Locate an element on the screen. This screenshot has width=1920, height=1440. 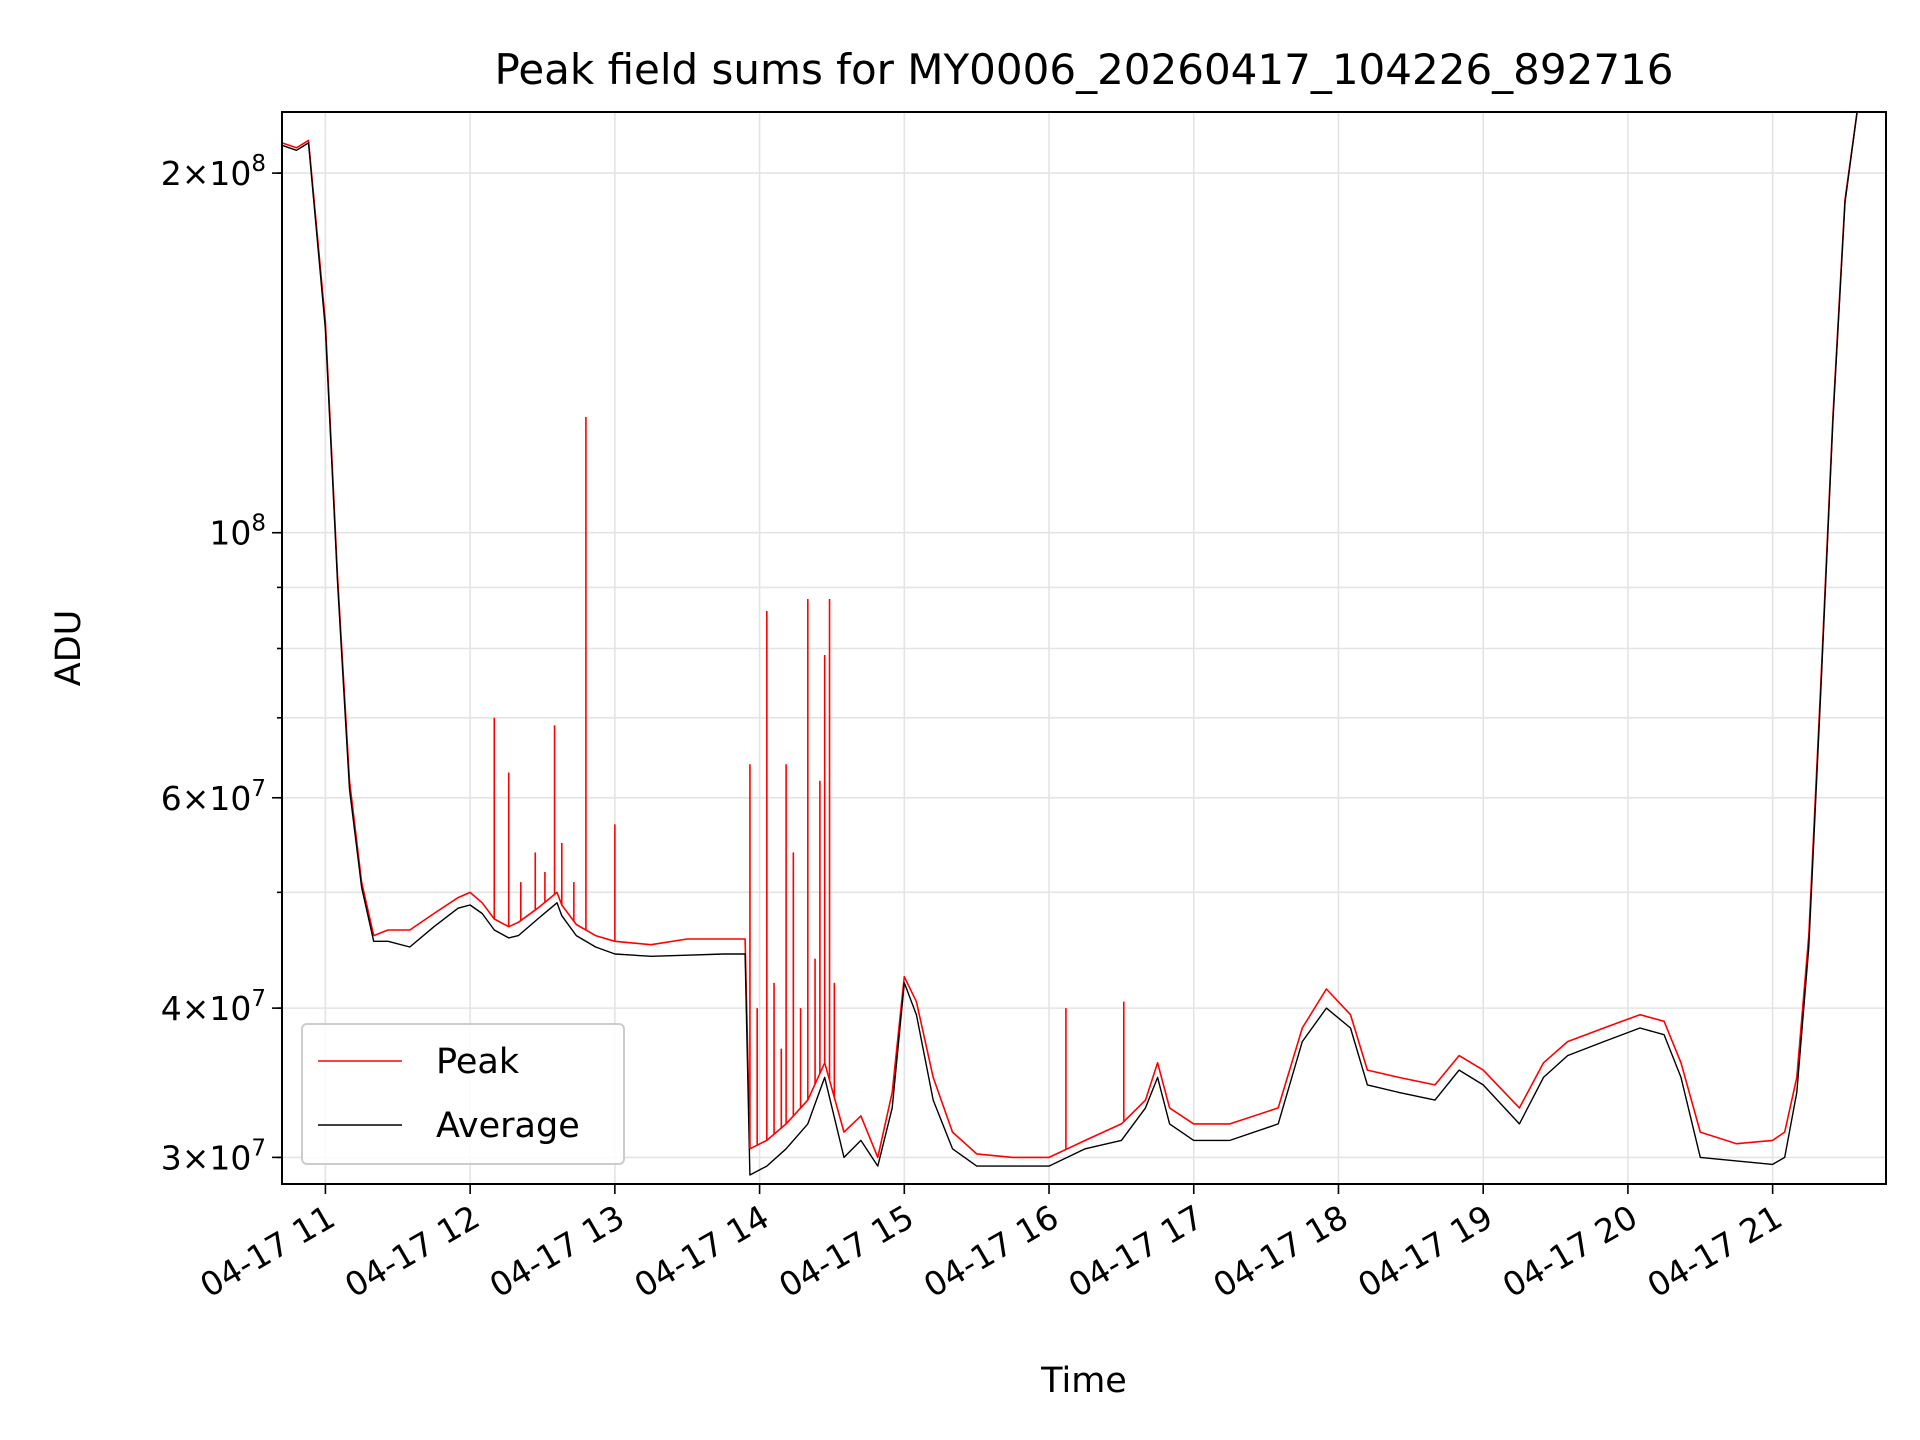
y-tick-label: 4×107 is located at coordinates (213, 1007).